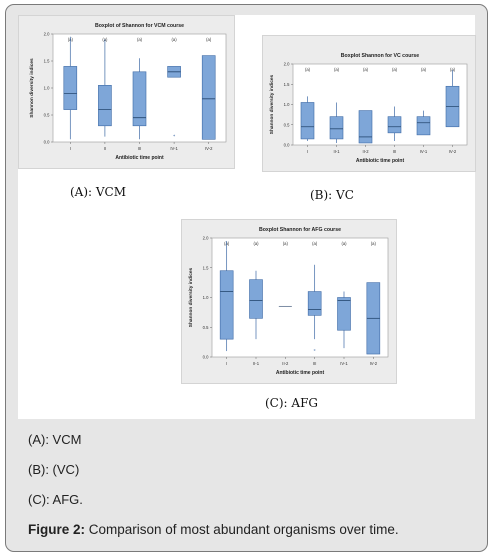  What do you see at coordinates (380, 56) in the screenshot?
I see `chart-title: Boxplot Shannon for VC course` at bounding box center [380, 56].